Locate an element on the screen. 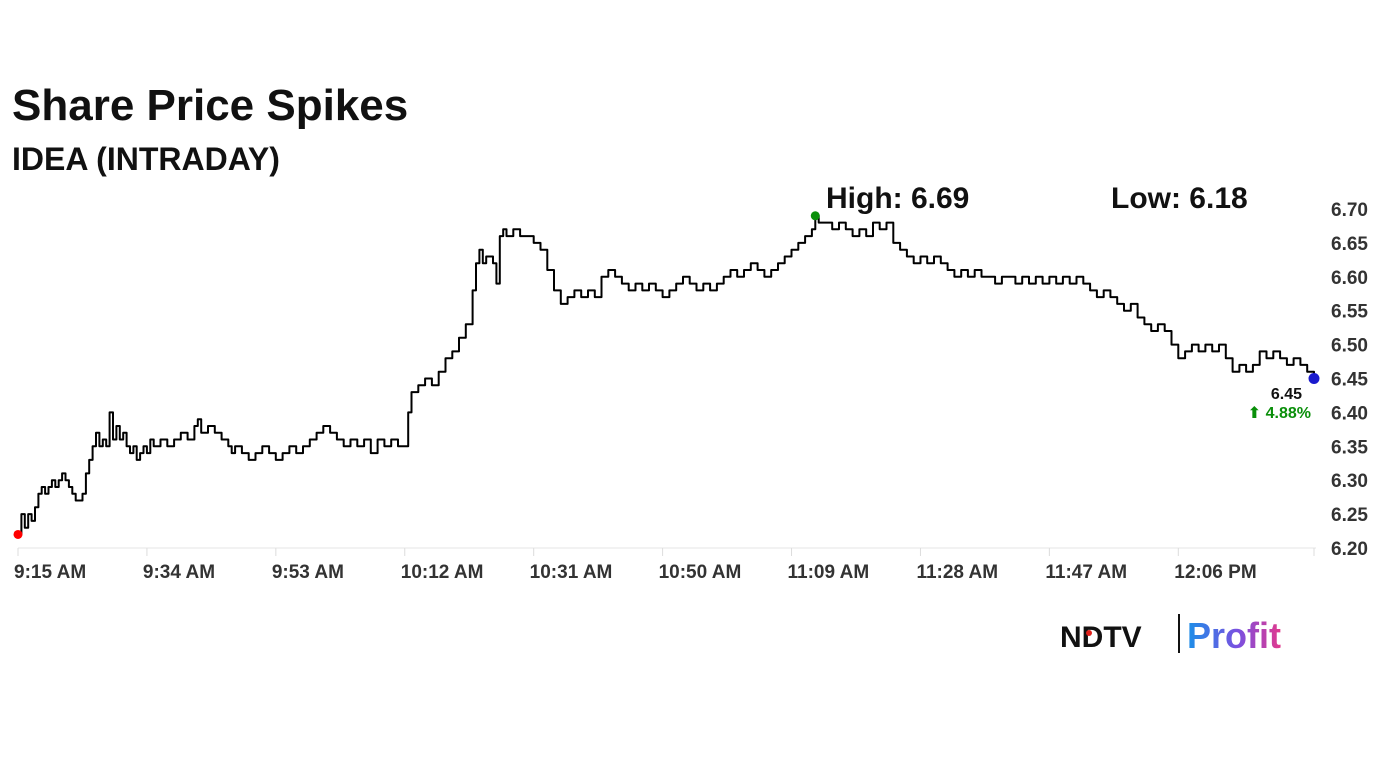 This screenshot has width=1382, height=777. change-label: ⬆ 4.88% is located at coordinates (1279, 413).